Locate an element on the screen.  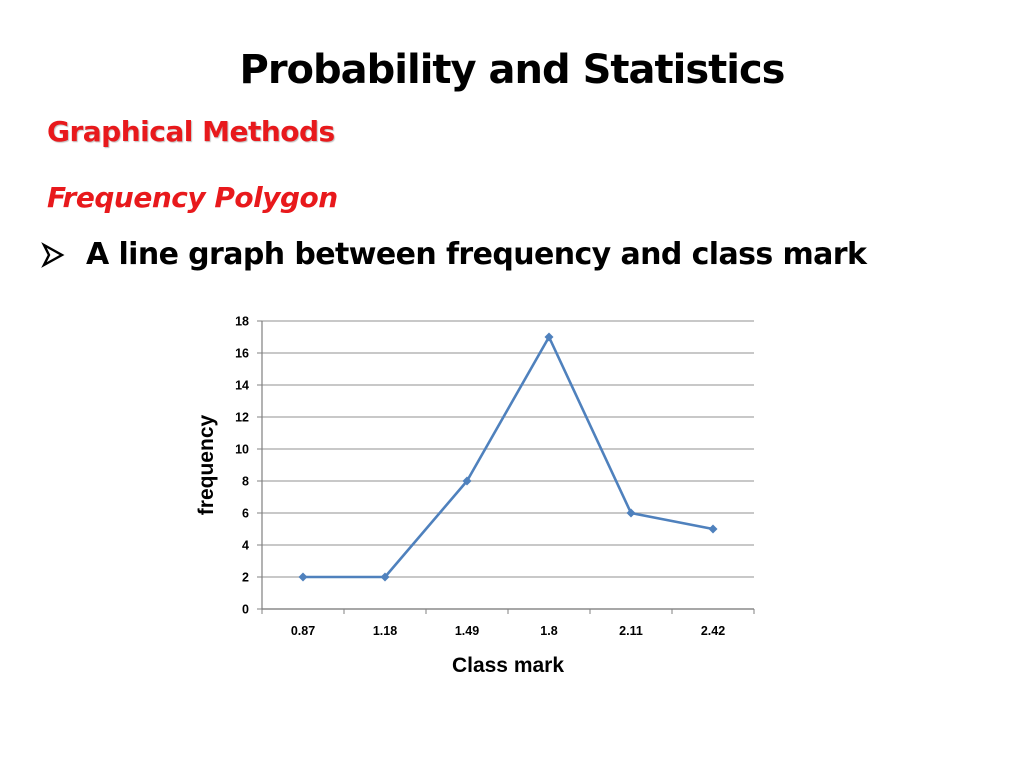
y-axis-title: frequency is located at coordinates (206, 465).